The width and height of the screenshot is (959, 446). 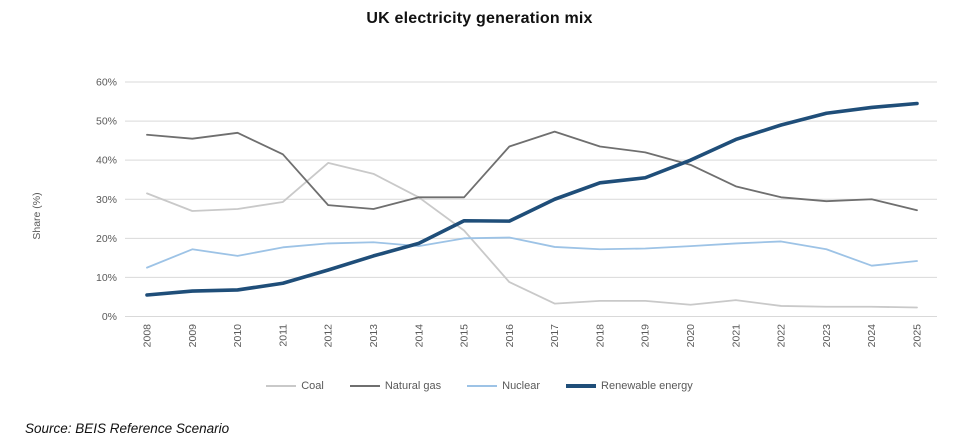 I want to click on legend-line-swatch-nuclear, so click(x=482, y=386).